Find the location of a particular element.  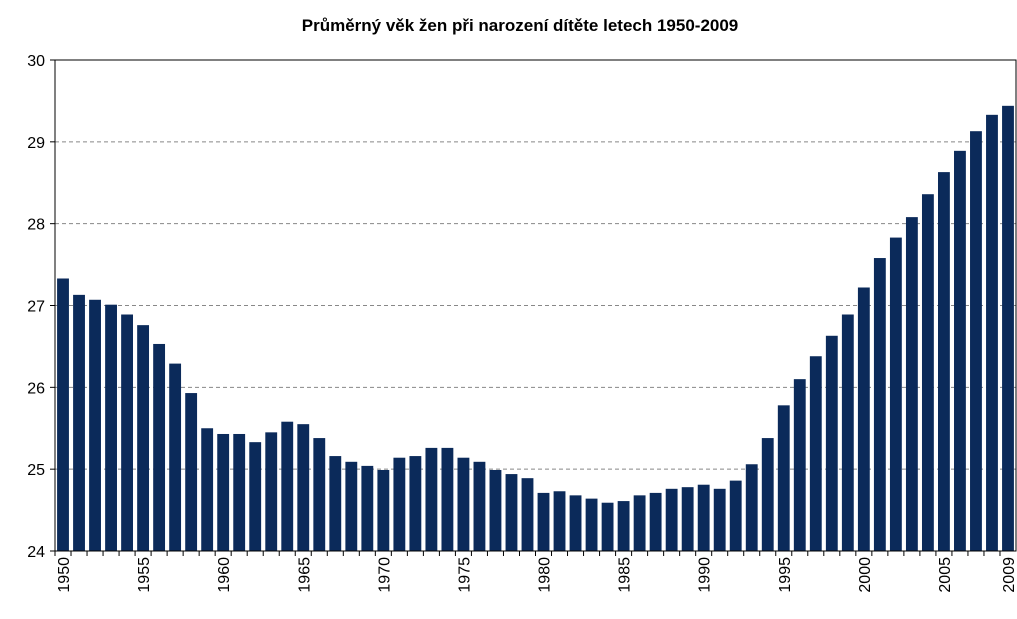

x-tick-label: 1980 is located at coordinates (545, 575).